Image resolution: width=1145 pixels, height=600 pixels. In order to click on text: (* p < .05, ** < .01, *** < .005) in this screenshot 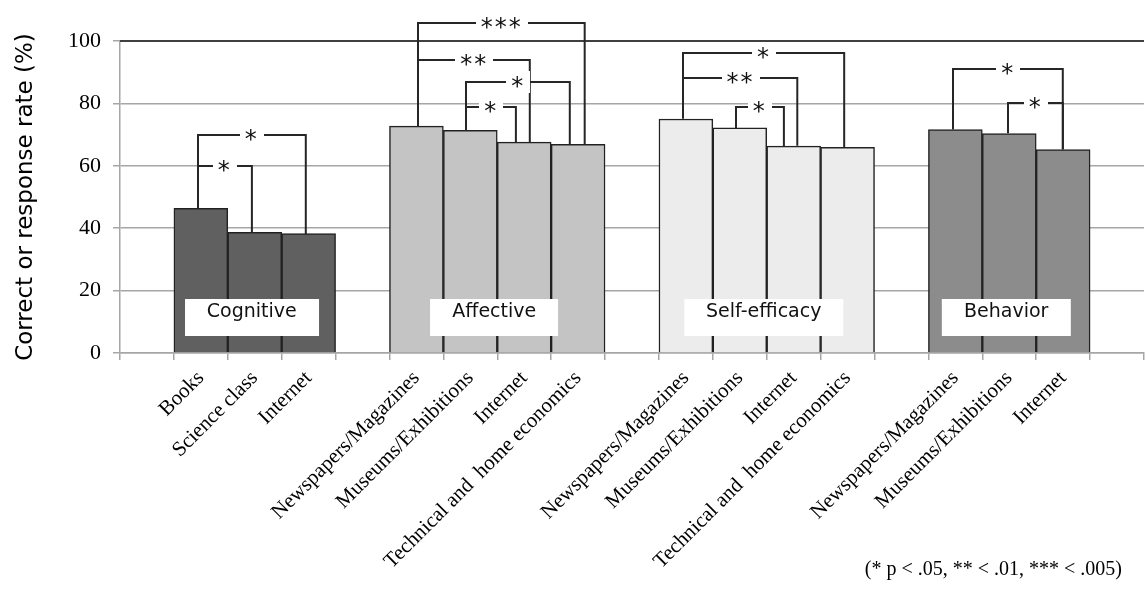, I will do `click(993, 568)`.